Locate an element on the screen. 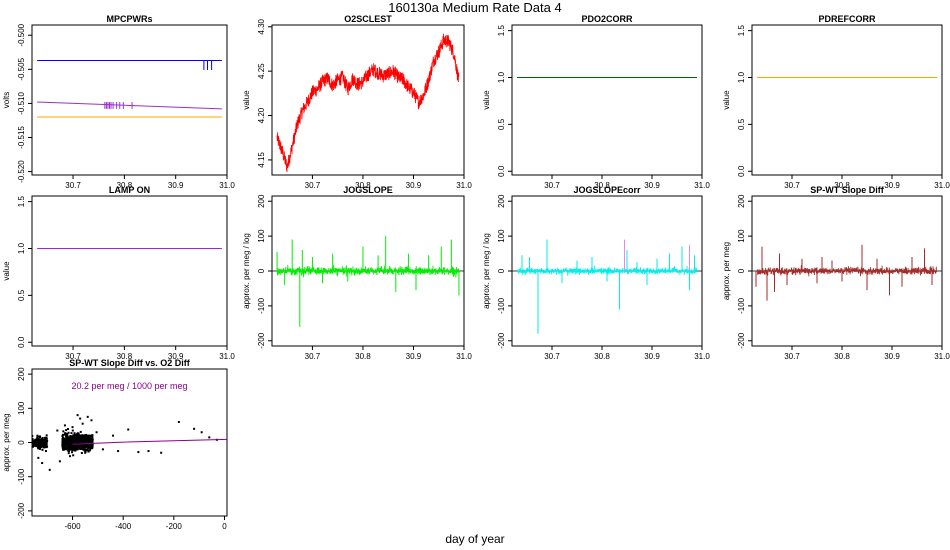 The width and height of the screenshot is (950, 550). y-tick-label: -100 is located at coordinates (741, 305).